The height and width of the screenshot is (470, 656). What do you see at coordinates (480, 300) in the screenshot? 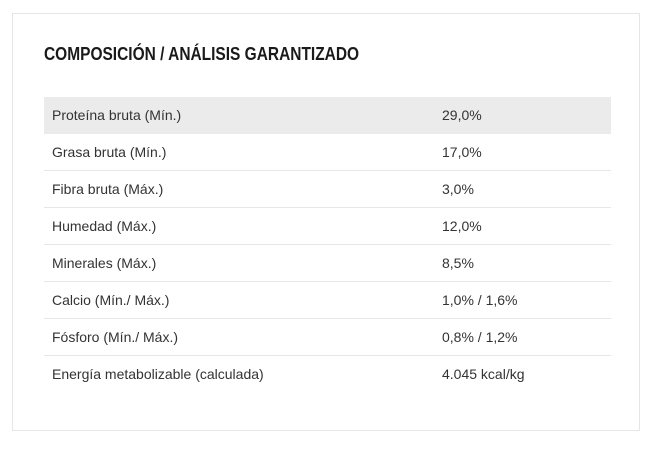
I see `row-value: 1,0% / 1,6%` at bounding box center [480, 300].